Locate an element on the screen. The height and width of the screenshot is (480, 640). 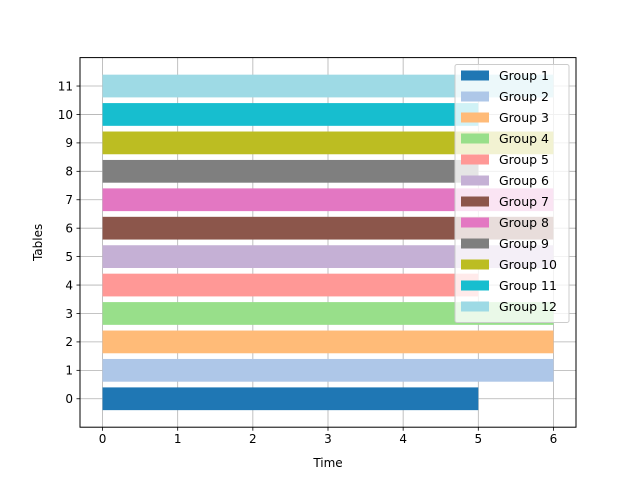
legend-label: Group 3 is located at coordinates (524, 117).